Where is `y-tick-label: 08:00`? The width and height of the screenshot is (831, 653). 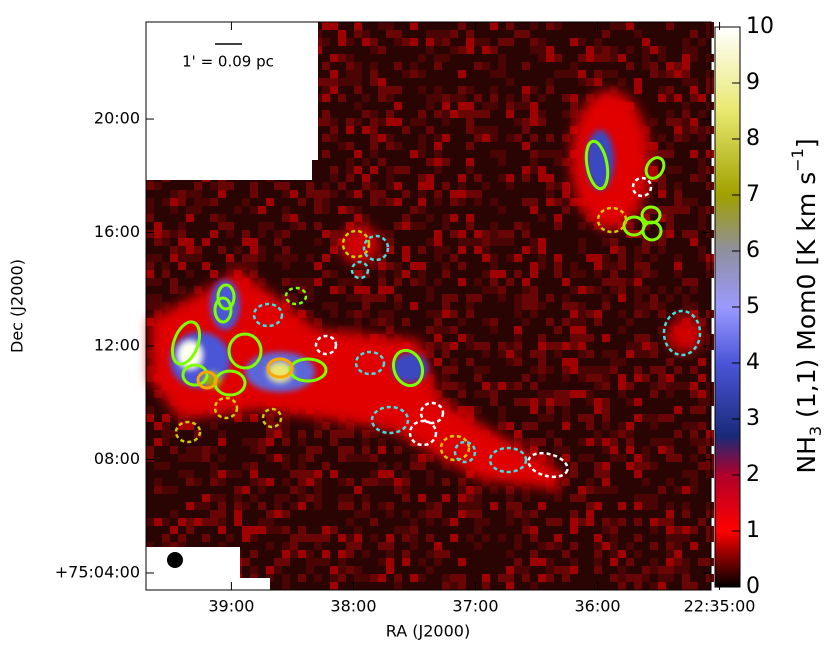
y-tick-label: 08:00 is located at coordinates (117, 458).